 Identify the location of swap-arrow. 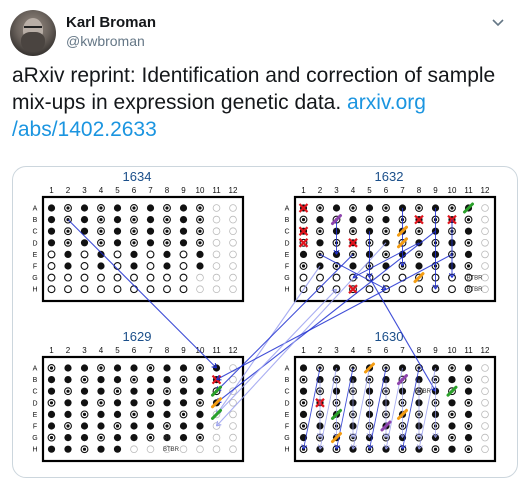
(285, 323).